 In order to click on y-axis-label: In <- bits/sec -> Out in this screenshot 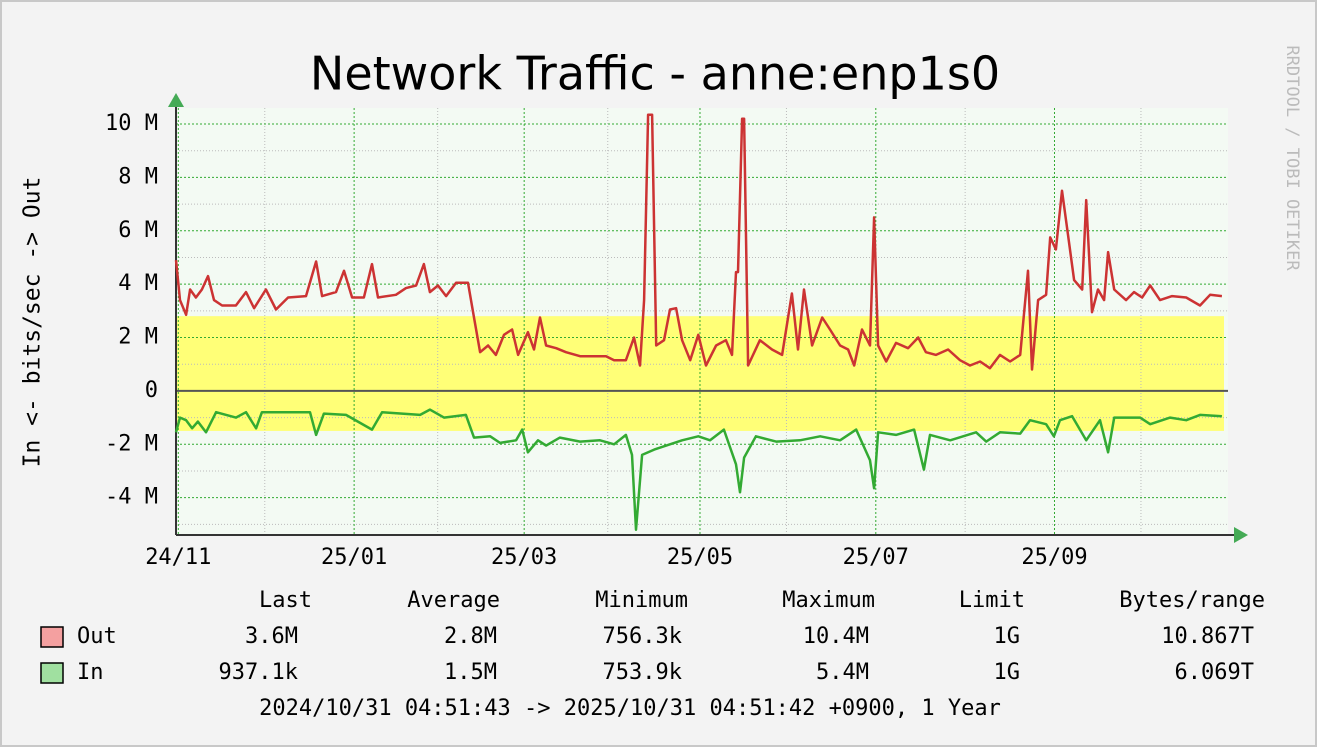, I will do `click(33, 322)`.